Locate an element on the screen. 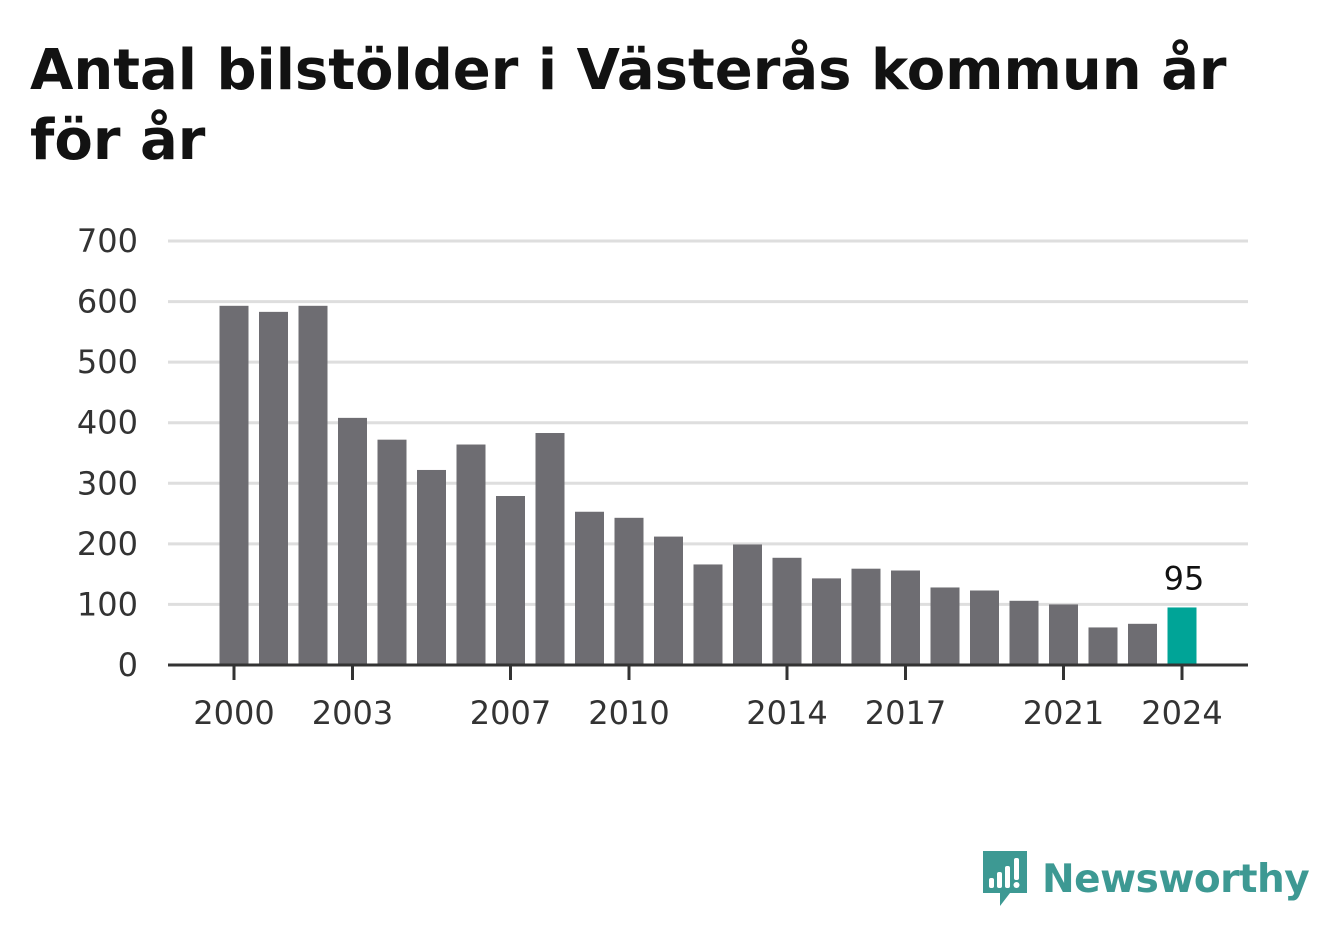 This screenshot has width=1322, height=939. value-labels: 95 is located at coordinates (1184, 578).